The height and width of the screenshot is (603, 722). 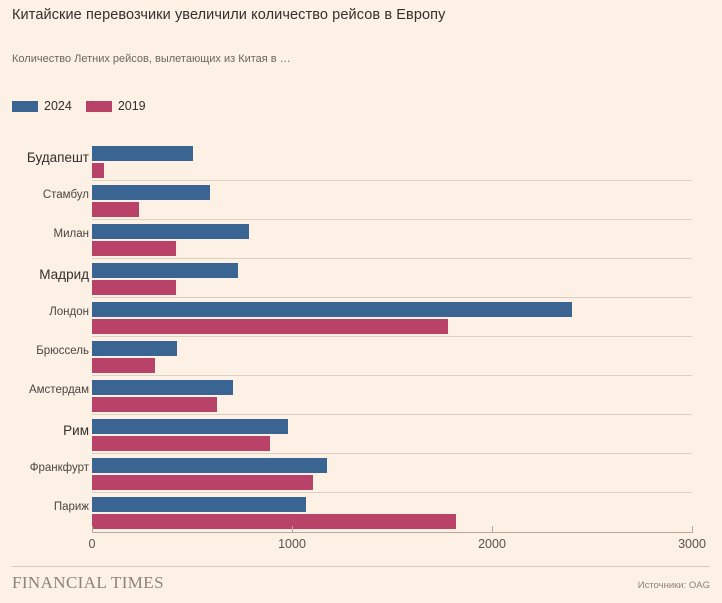 I want to click on bar-group: Франкфурт, so click(x=361, y=472).